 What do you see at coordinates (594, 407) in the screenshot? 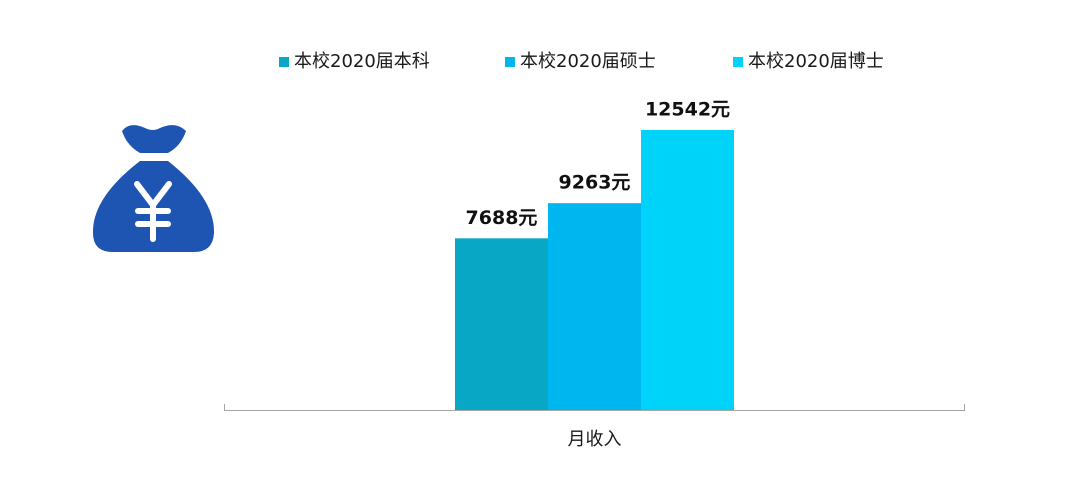
I see `axis` at bounding box center [594, 407].